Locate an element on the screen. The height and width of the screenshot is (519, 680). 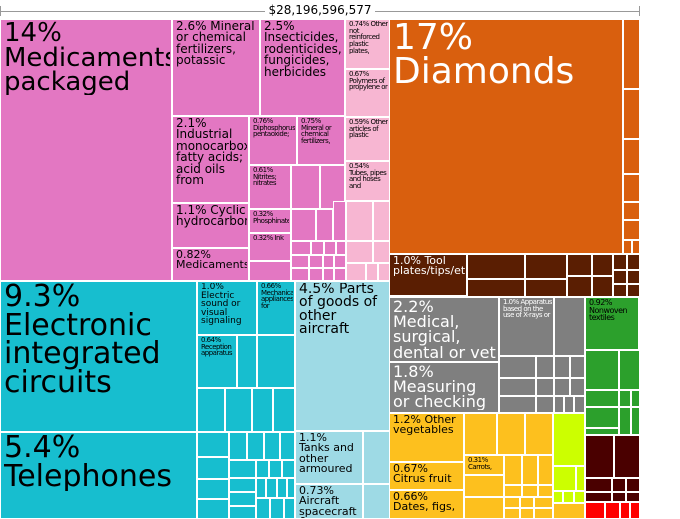
treemap-cell-0-82-medicaments: 0.82% Medicaments is located at coordinates (210, 264).